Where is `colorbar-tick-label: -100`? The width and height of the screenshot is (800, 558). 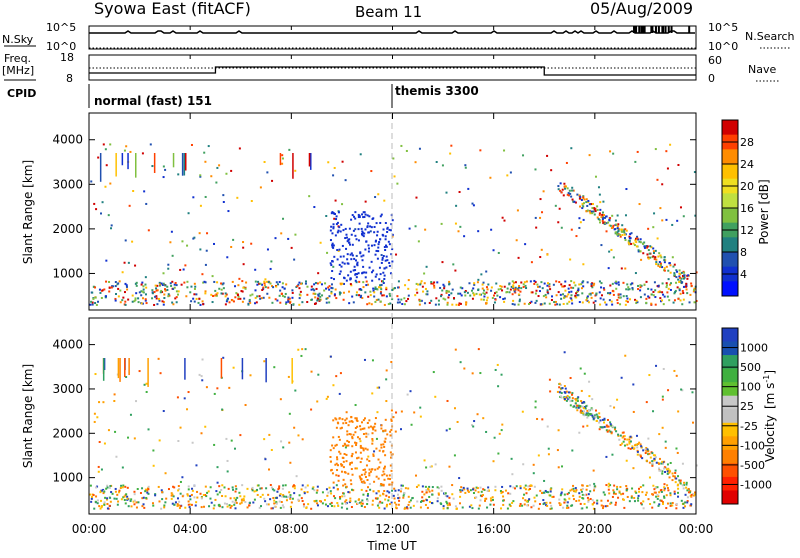
colorbar-tick-label: -100 is located at coordinates (752, 445).